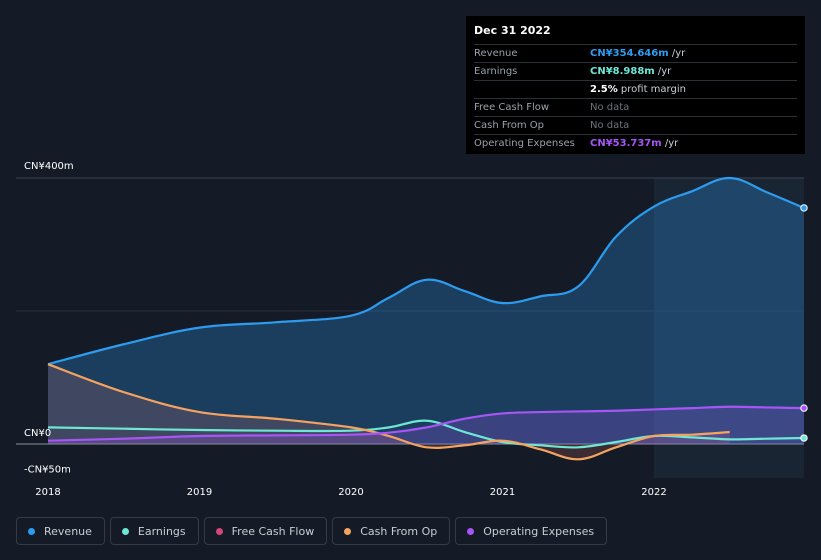 The width and height of the screenshot is (821, 560). I want to click on x-tick-label: 2020, so click(350, 492).